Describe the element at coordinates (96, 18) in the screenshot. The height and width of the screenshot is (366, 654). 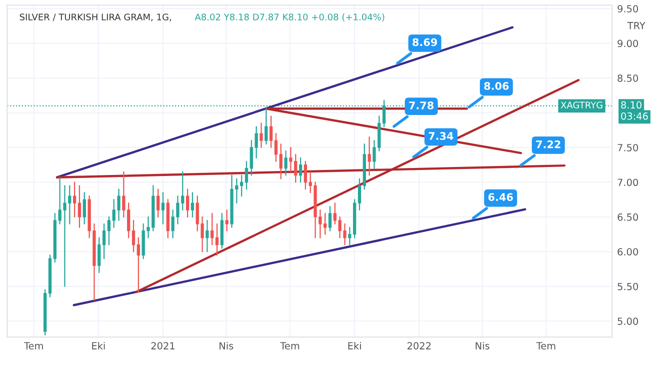
I see `text: SILVER / TURKISH LIRA GRAM, 1G,` at that location.